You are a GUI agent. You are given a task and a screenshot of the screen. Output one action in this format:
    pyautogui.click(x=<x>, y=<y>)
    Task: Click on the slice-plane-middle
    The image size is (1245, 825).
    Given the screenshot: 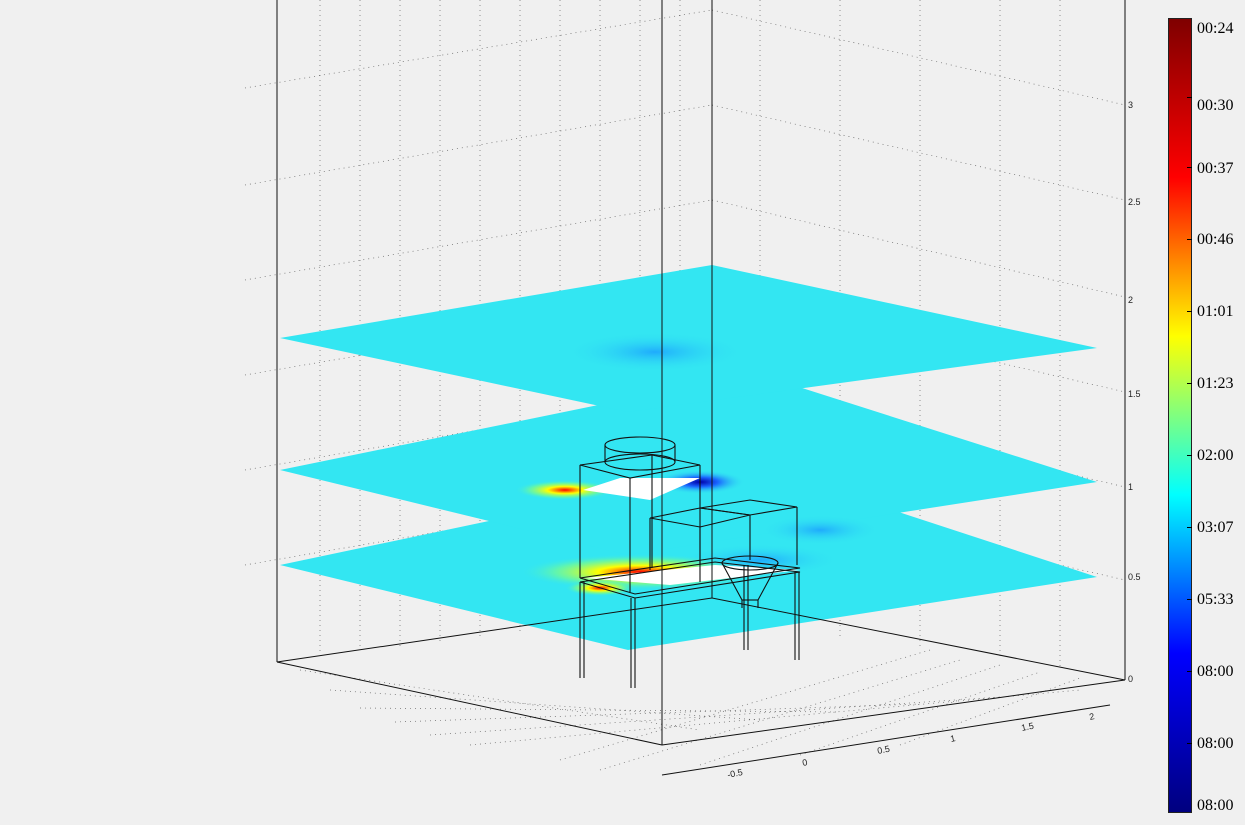 What is the action you would take?
    pyautogui.click(x=688, y=464)
    